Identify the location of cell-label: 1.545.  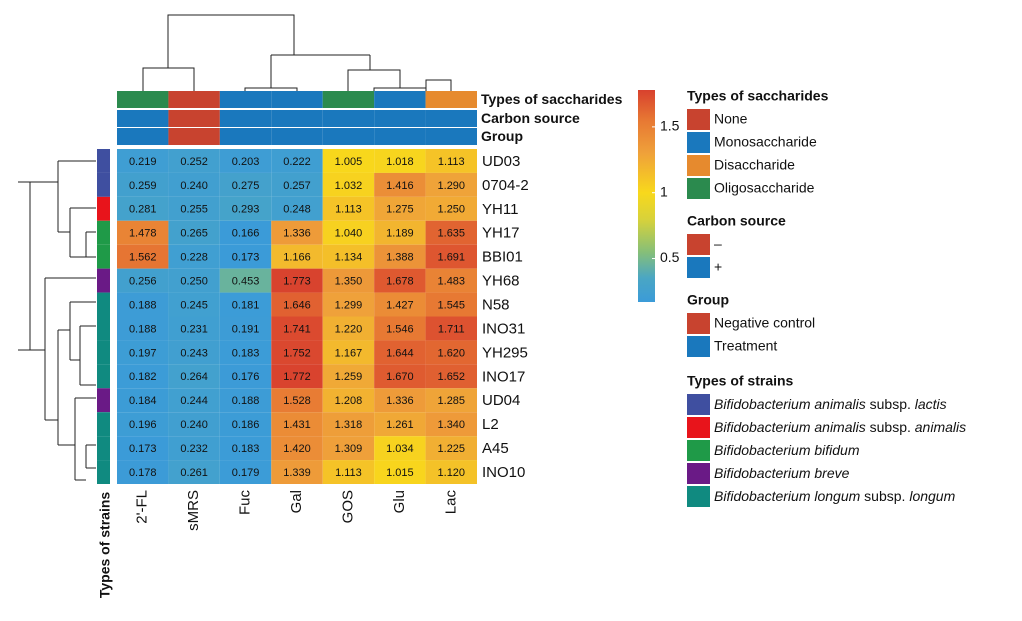
(452, 305).